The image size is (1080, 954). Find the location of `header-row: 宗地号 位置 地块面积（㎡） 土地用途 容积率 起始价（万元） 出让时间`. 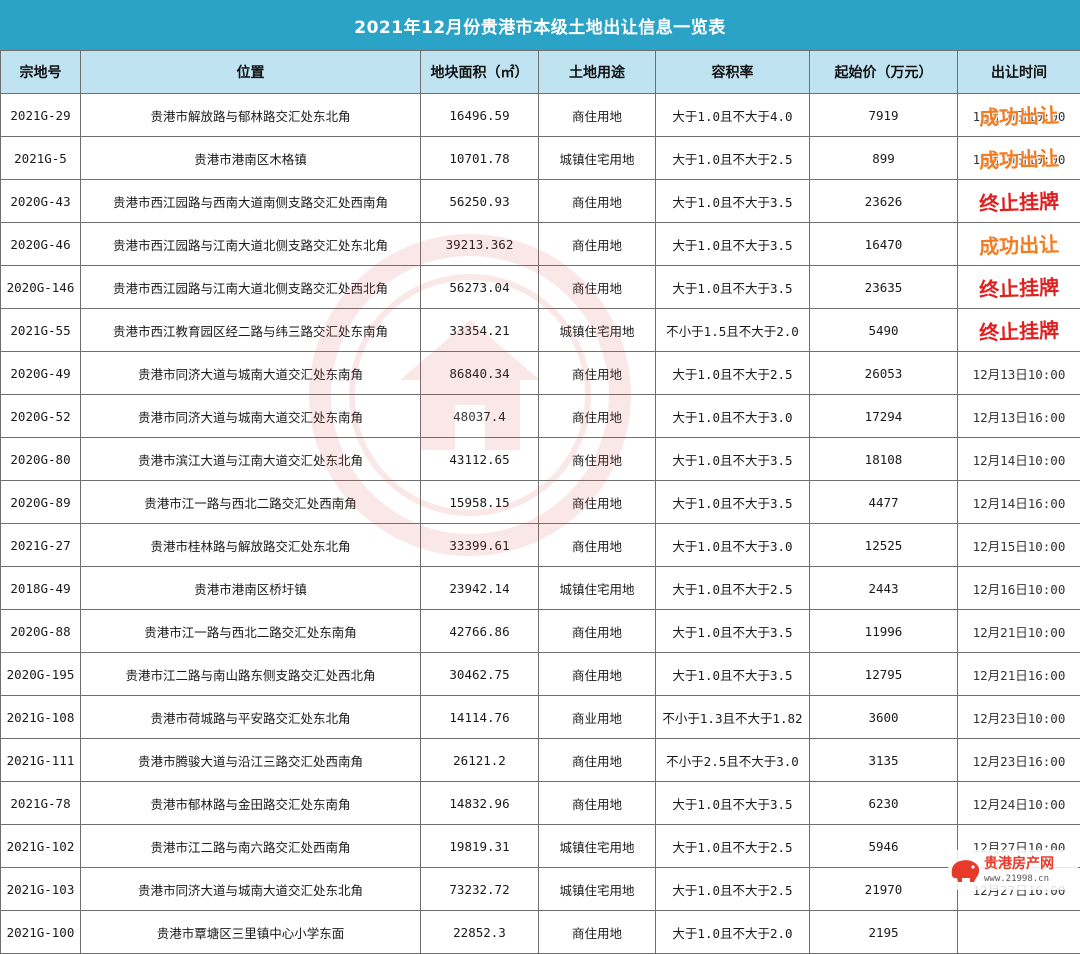

header-row: 宗地号 位置 地块面积（㎡） 土地用途 容积率 起始价（万元） 出让时间 is located at coordinates (540, 72).